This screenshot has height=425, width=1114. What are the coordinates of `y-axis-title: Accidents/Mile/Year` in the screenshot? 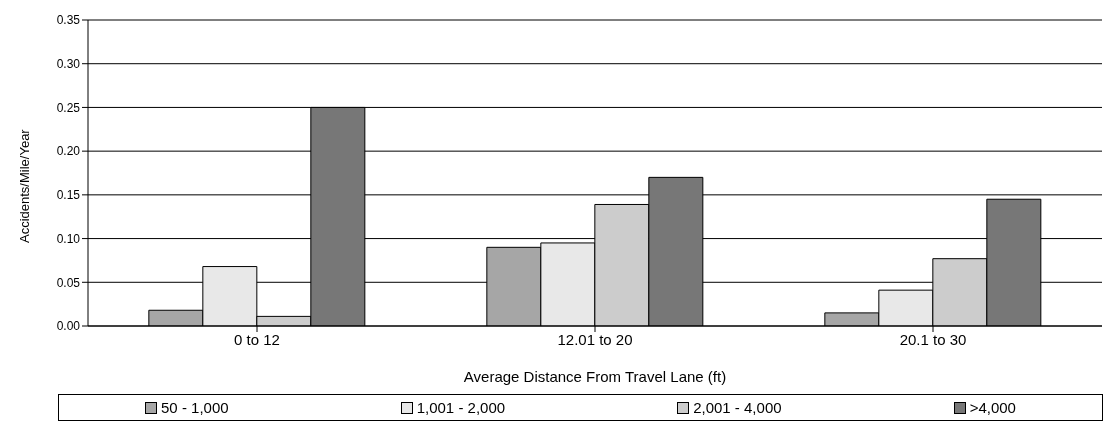 It's located at (24, 185).